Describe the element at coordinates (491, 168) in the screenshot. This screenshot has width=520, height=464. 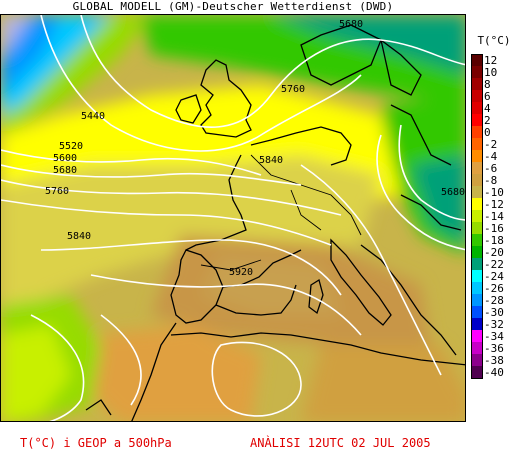
I see `legend-label: -6` at that location.